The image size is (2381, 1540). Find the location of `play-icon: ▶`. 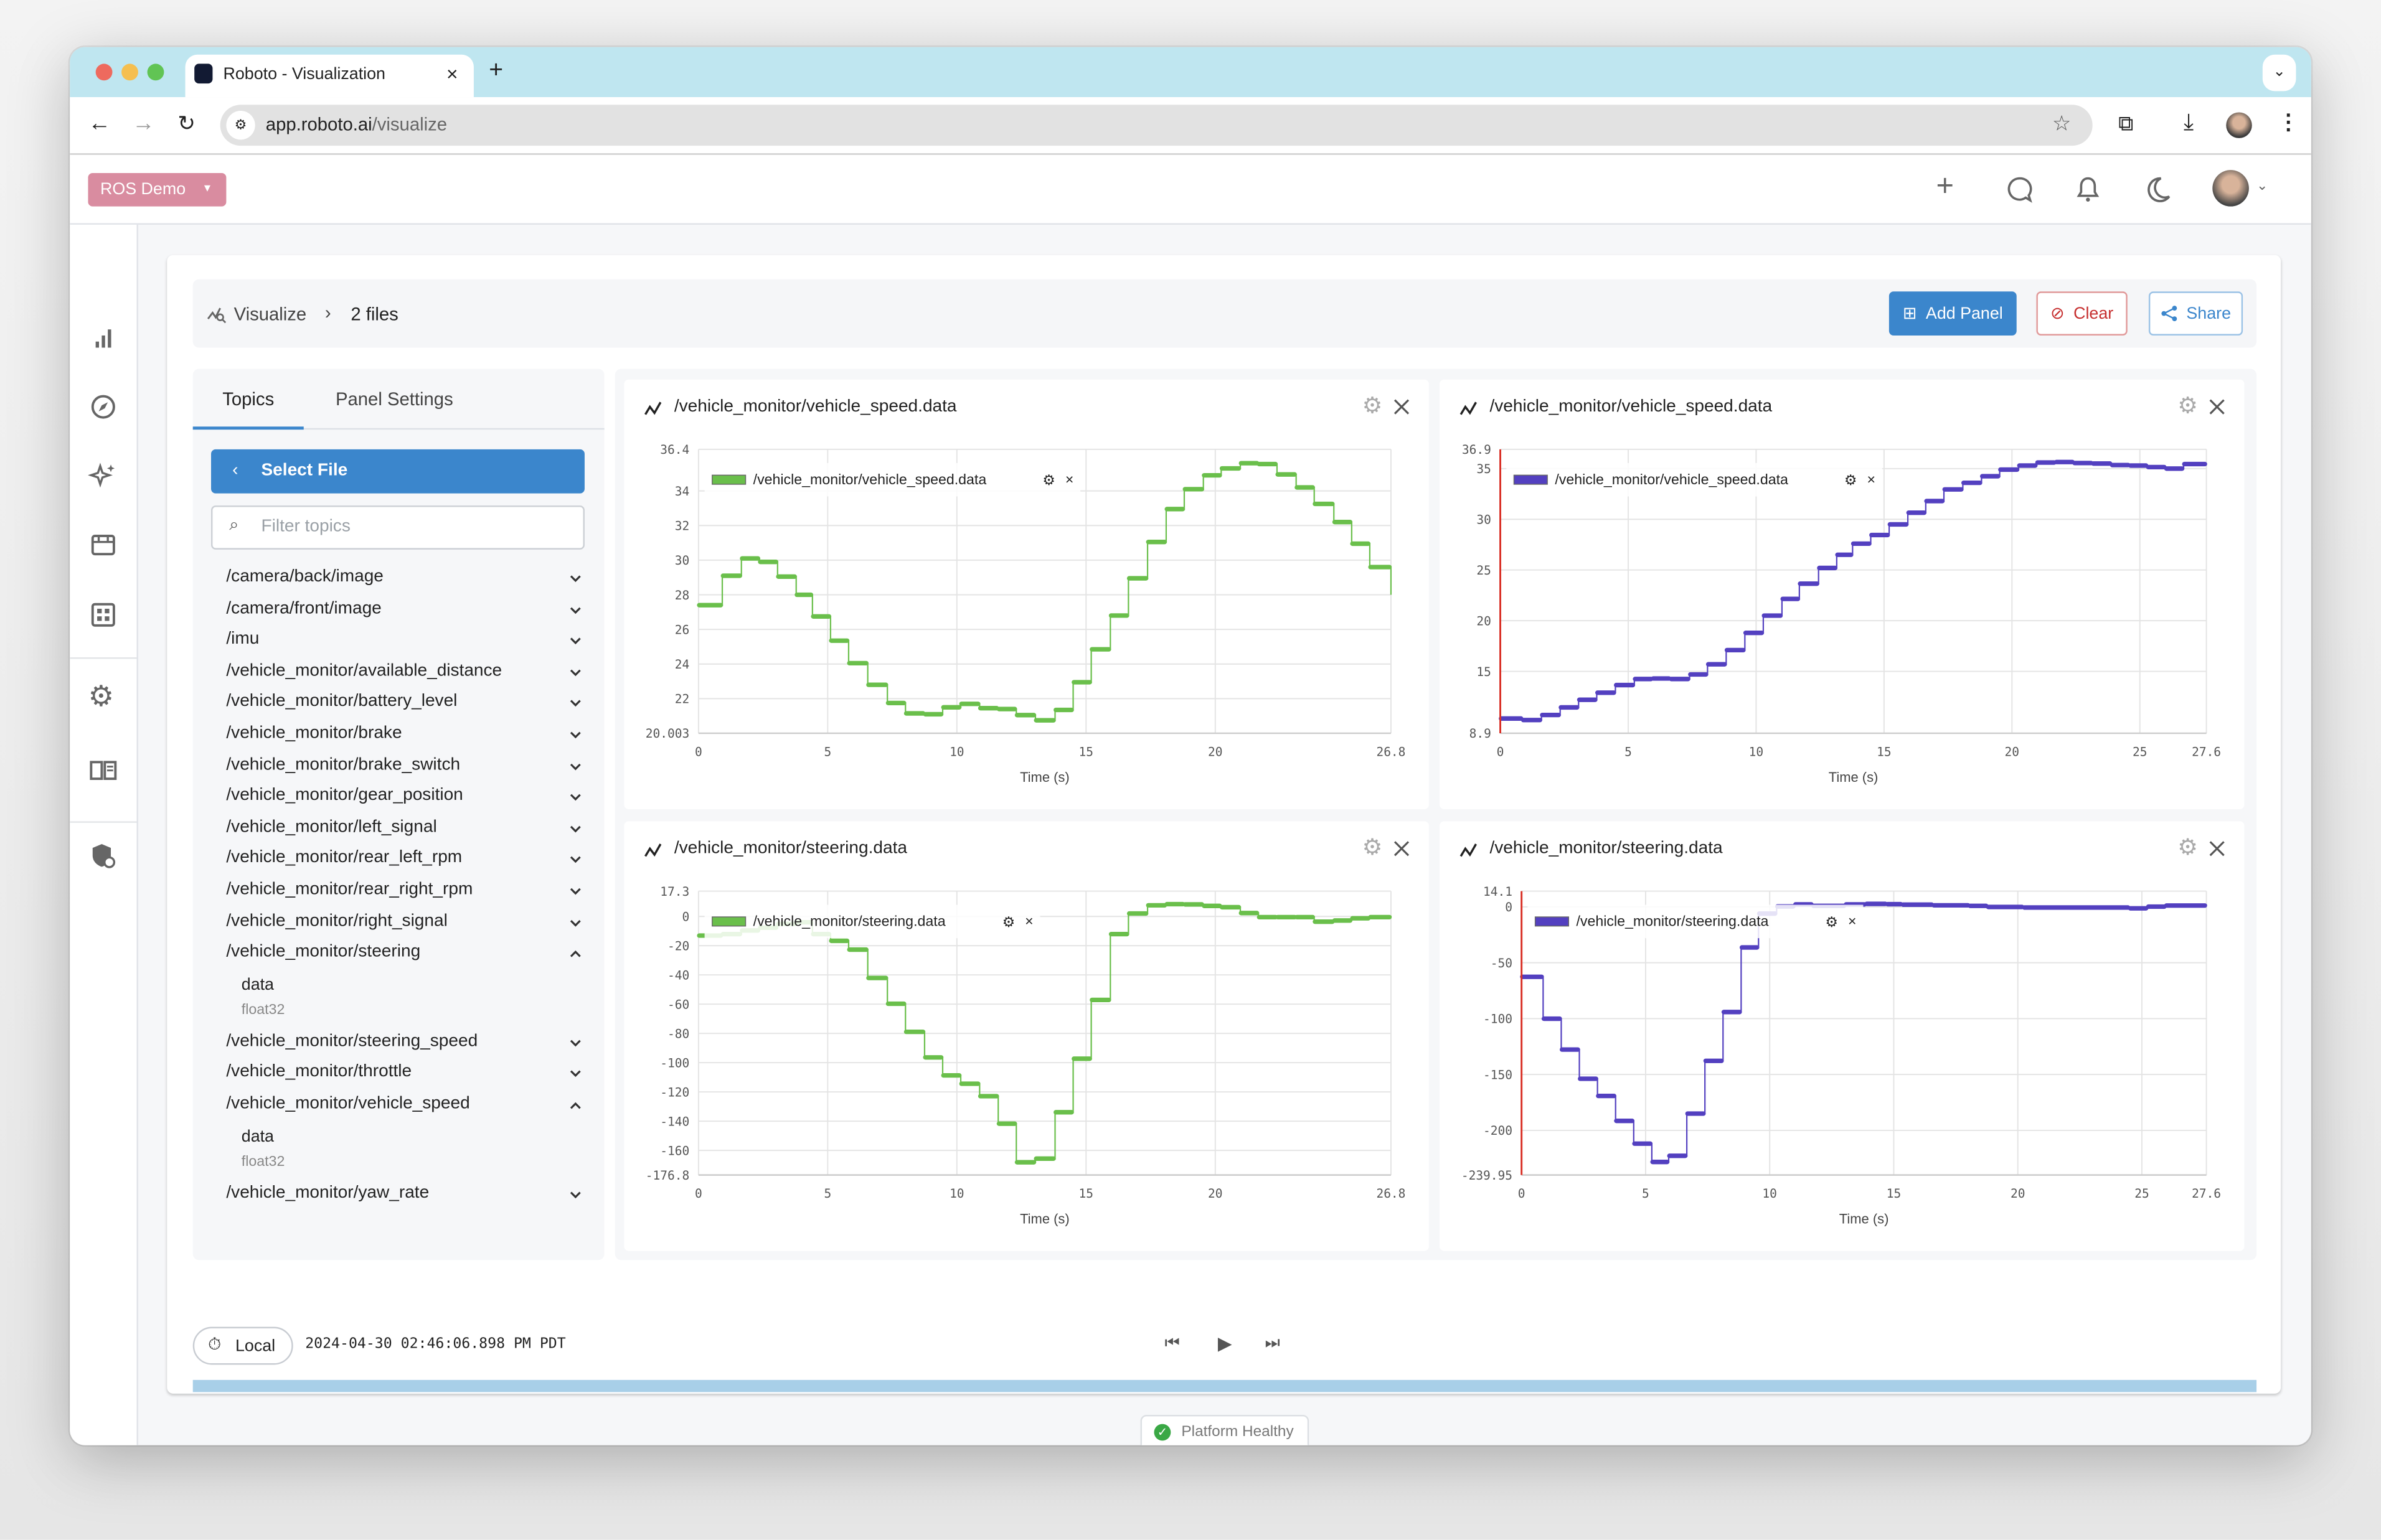

play-icon: ▶ is located at coordinates (1224, 1344).